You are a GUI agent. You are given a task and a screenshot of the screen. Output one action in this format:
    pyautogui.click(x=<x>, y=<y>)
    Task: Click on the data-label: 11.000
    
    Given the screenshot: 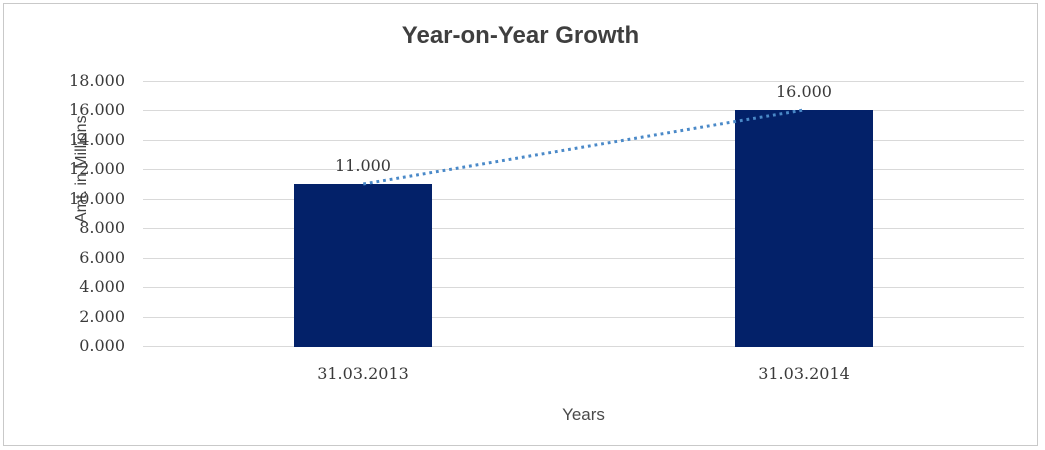 What is the action you would take?
    pyautogui.click(x=363, y=165)
    